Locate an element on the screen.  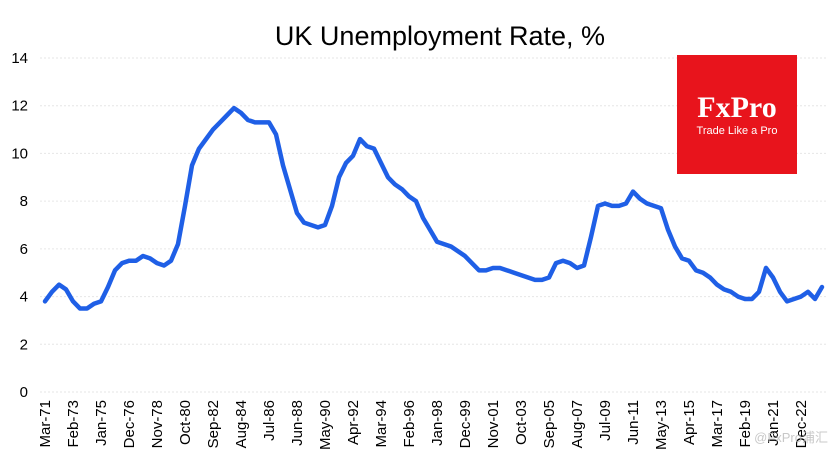
logo-brand: FxPro is located at coordinates (736, 107).